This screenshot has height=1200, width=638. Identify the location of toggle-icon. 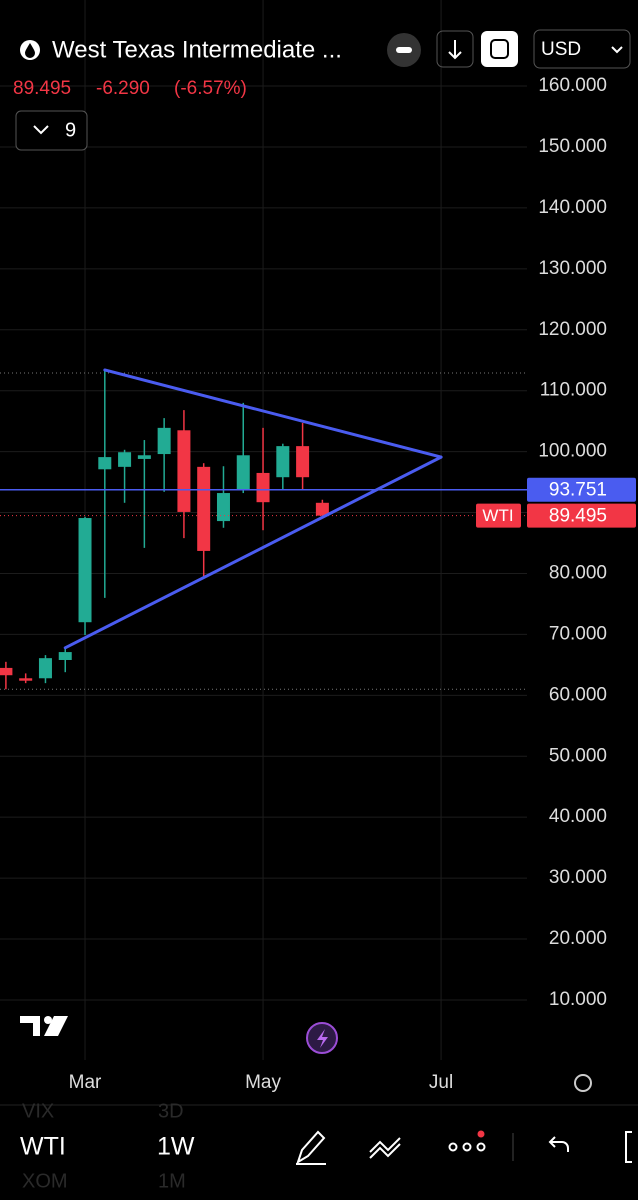
(499, 49).